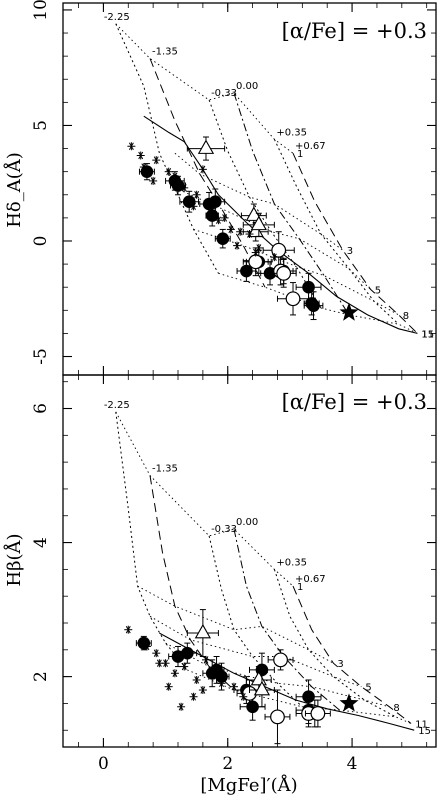 Image resolution: width=442 pixels, height=804 pixels. What do you see at coordinates (41, 542) in the screenshot?
I see `y-tick-label: 4` at bounding box center [41, 542].